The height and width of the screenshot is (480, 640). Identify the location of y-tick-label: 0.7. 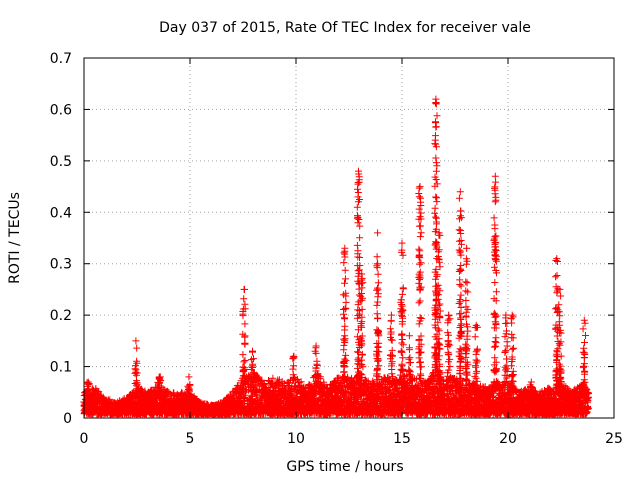
(61, 59).